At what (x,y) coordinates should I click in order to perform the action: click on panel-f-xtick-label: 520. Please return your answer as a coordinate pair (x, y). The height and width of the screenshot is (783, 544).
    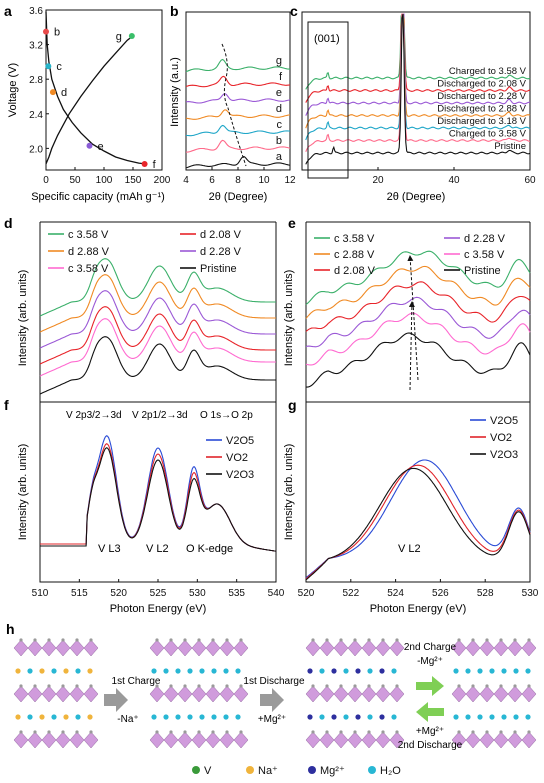
    Looking at the image, I should click on (118, 593).